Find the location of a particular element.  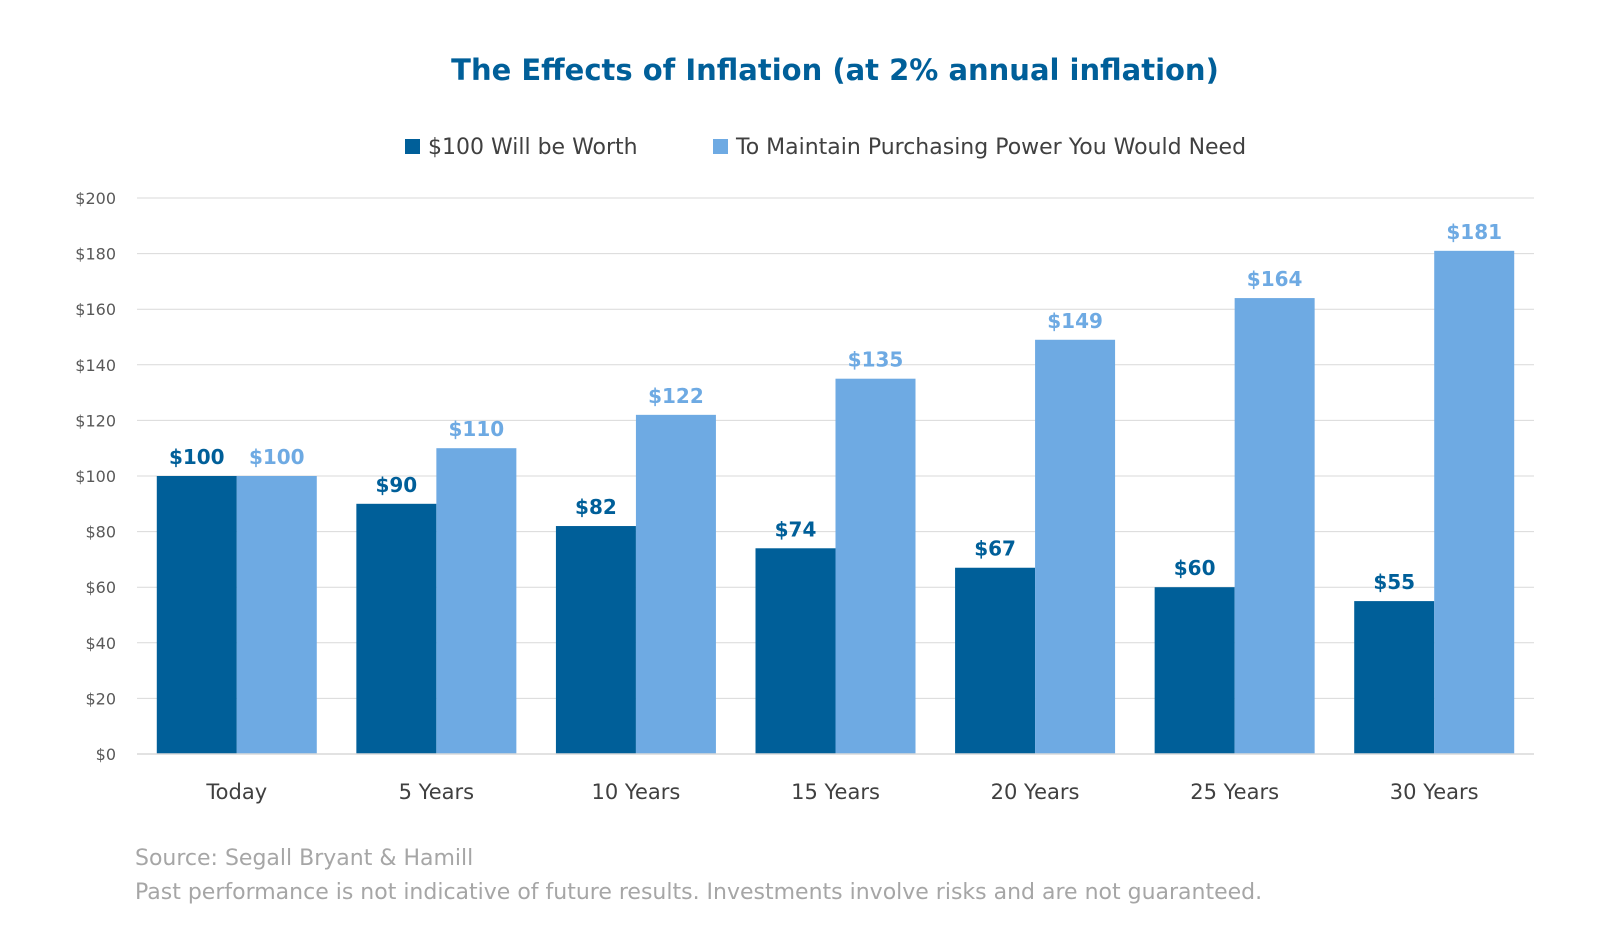

source-note: Source: Segall Bryant & Hamill is located at coordinates (304, 858).